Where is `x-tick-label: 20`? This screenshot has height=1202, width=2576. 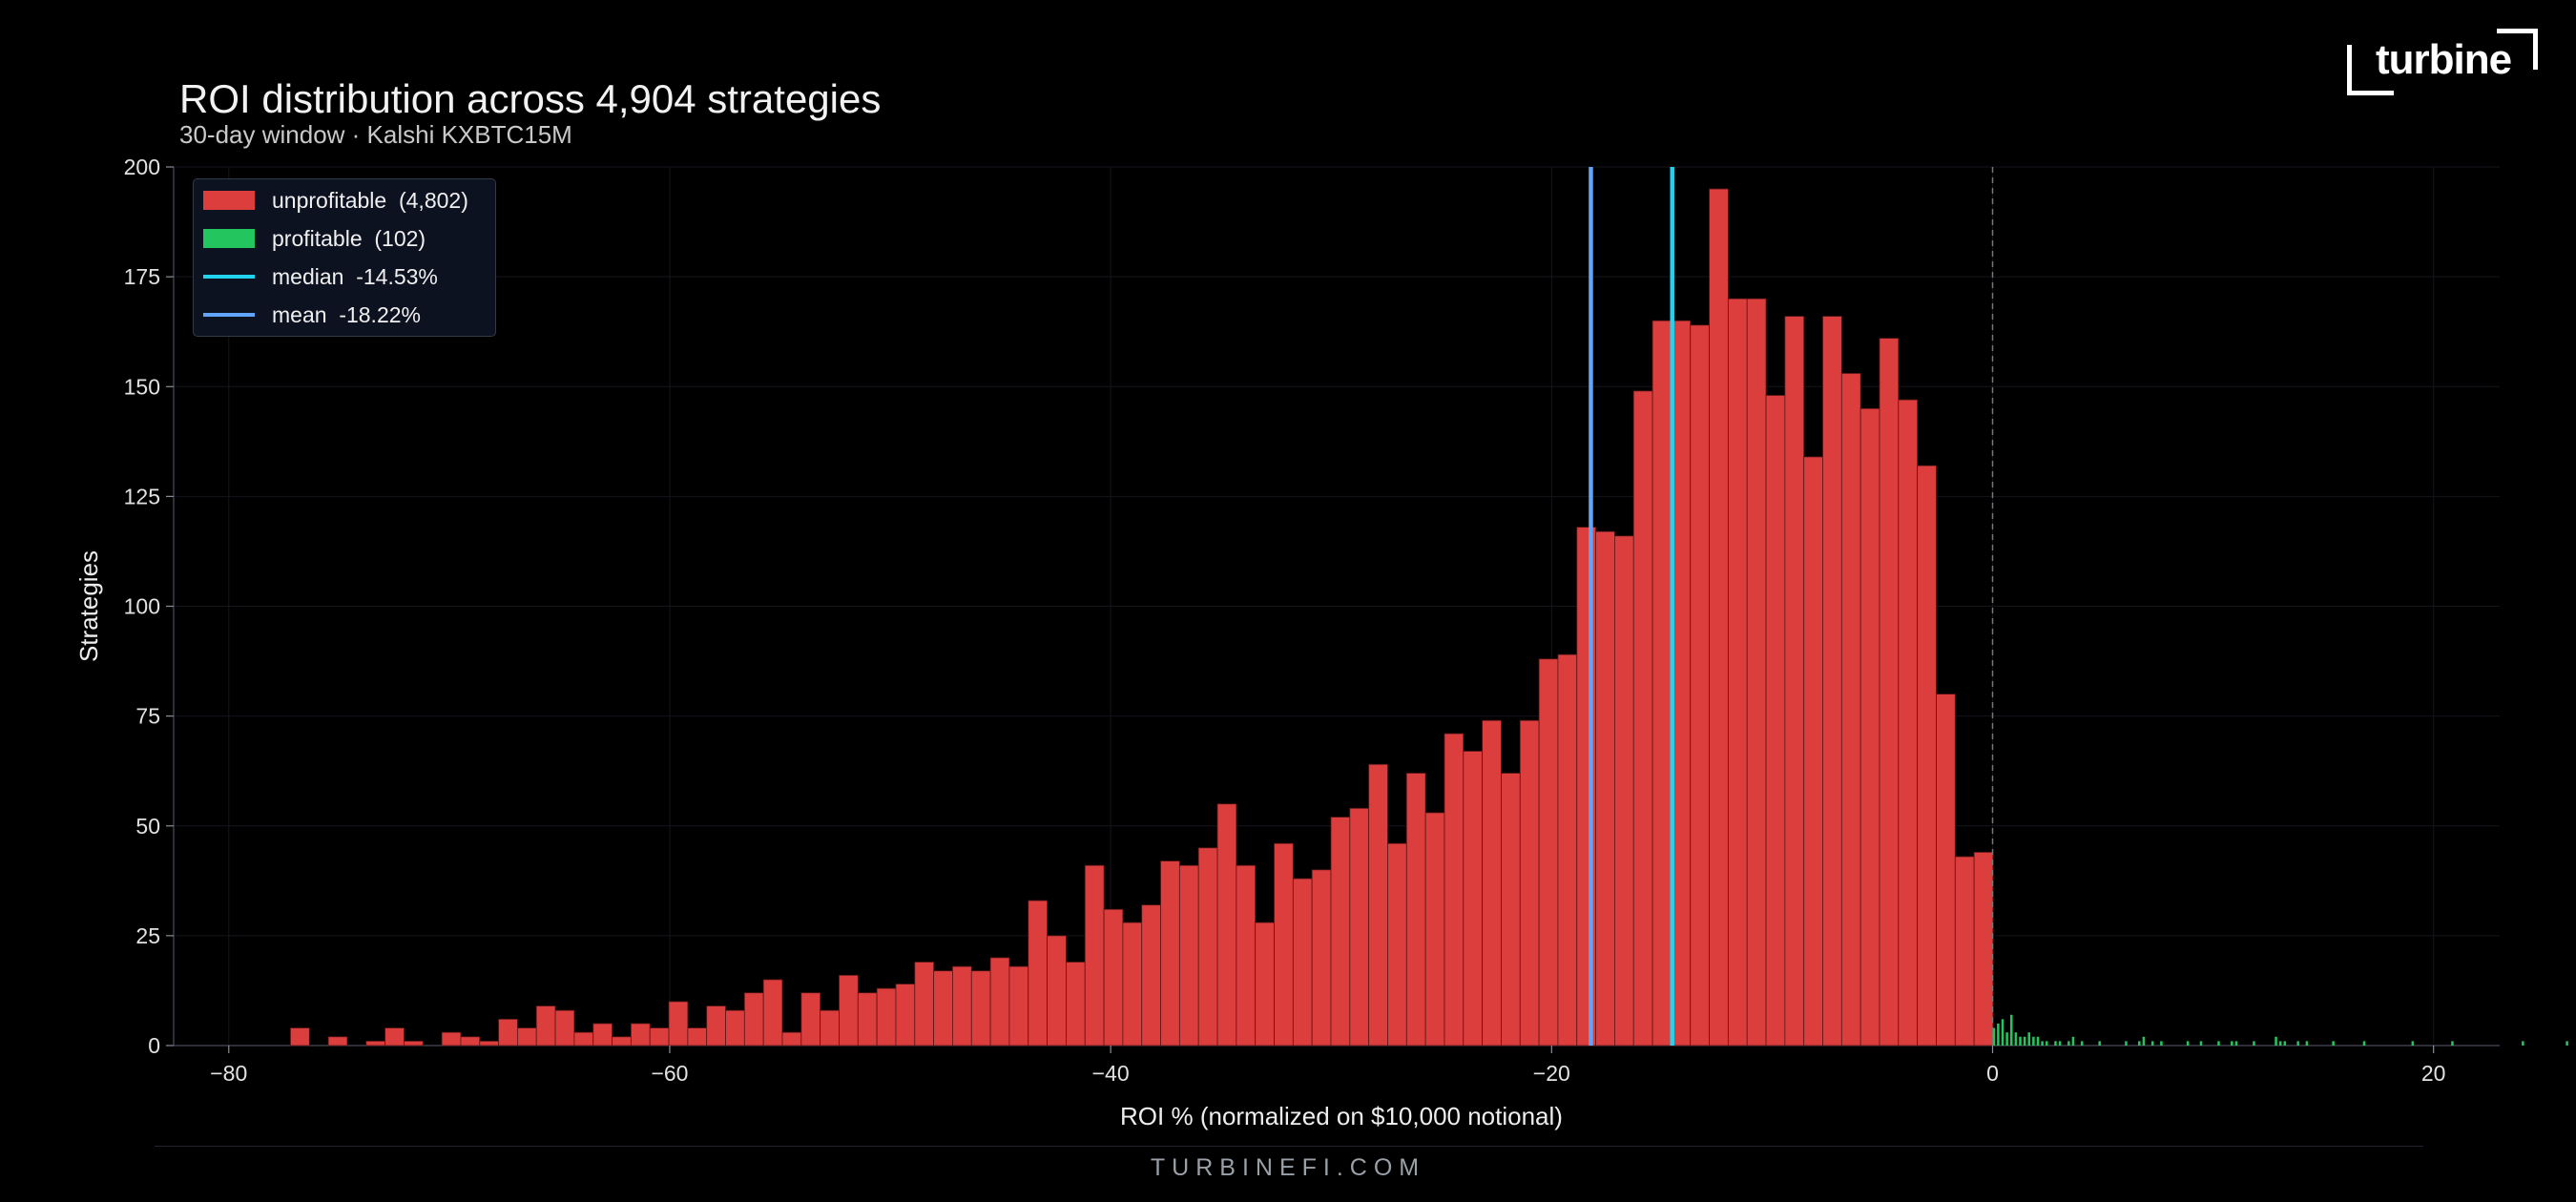
x-tick-label: 20 is located at coordinates (2433, 1073).